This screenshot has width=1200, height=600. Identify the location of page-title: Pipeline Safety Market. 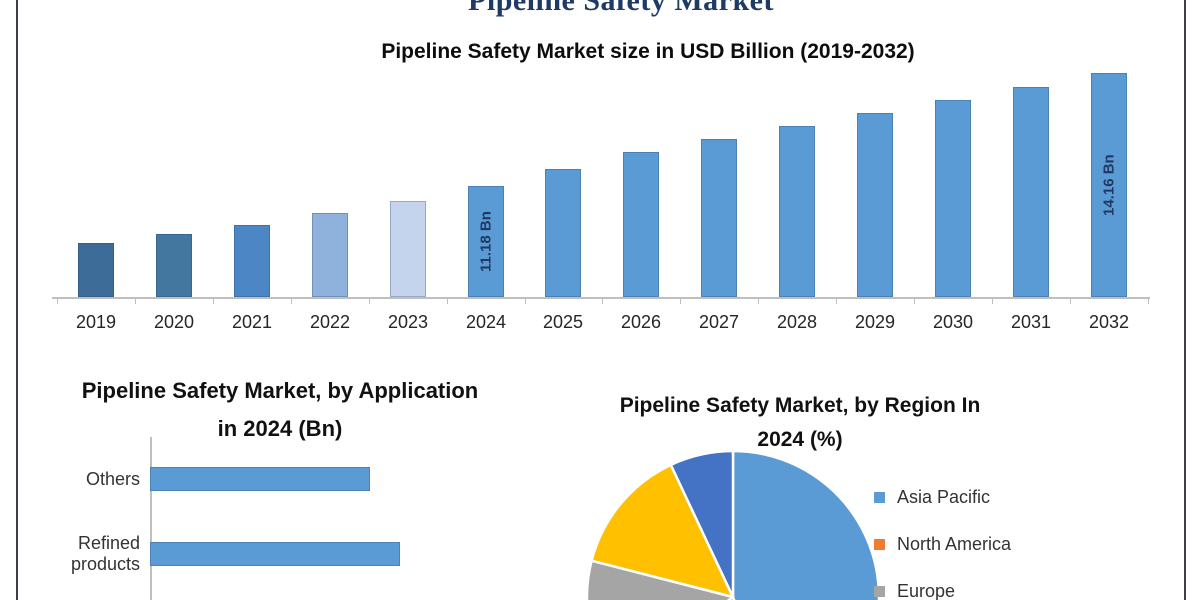
(621, 8).